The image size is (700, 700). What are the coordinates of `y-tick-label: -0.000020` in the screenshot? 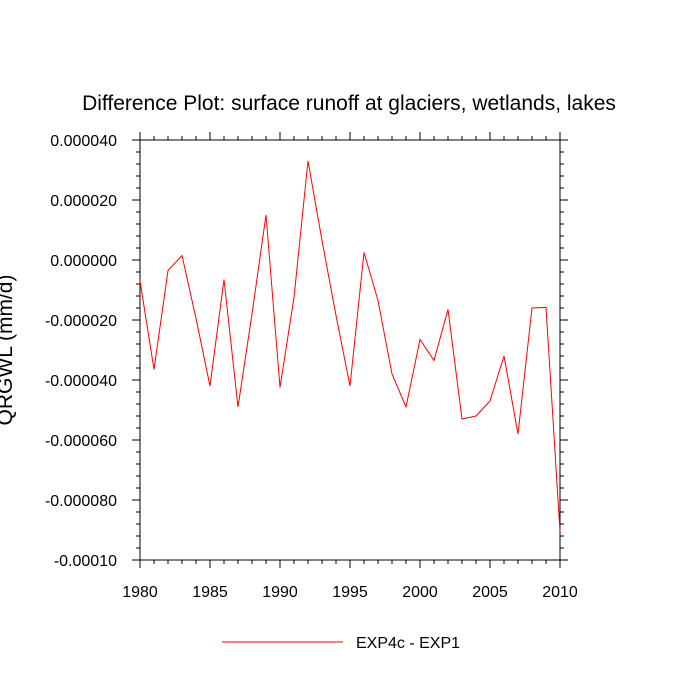 It's located at (81, 321).